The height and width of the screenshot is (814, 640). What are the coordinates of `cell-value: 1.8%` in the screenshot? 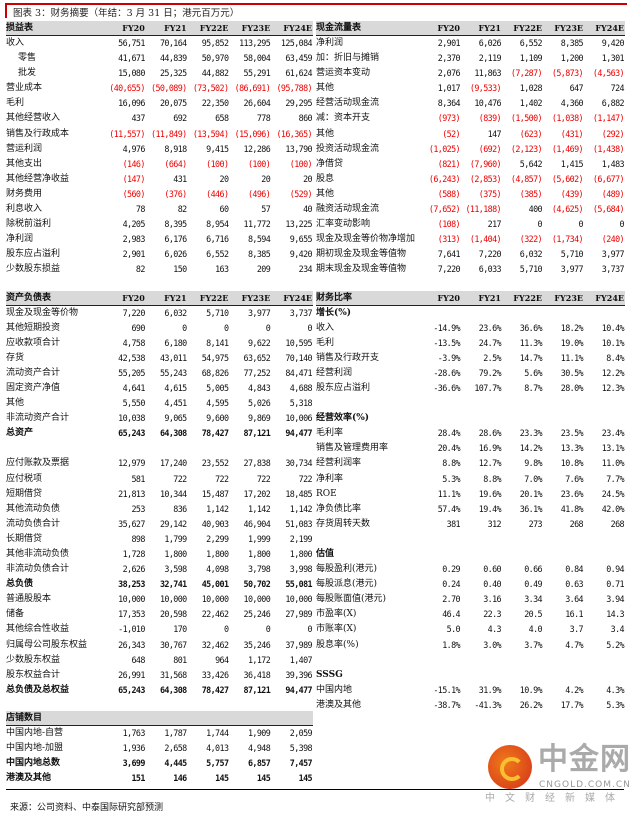 It's located at (451, 644).